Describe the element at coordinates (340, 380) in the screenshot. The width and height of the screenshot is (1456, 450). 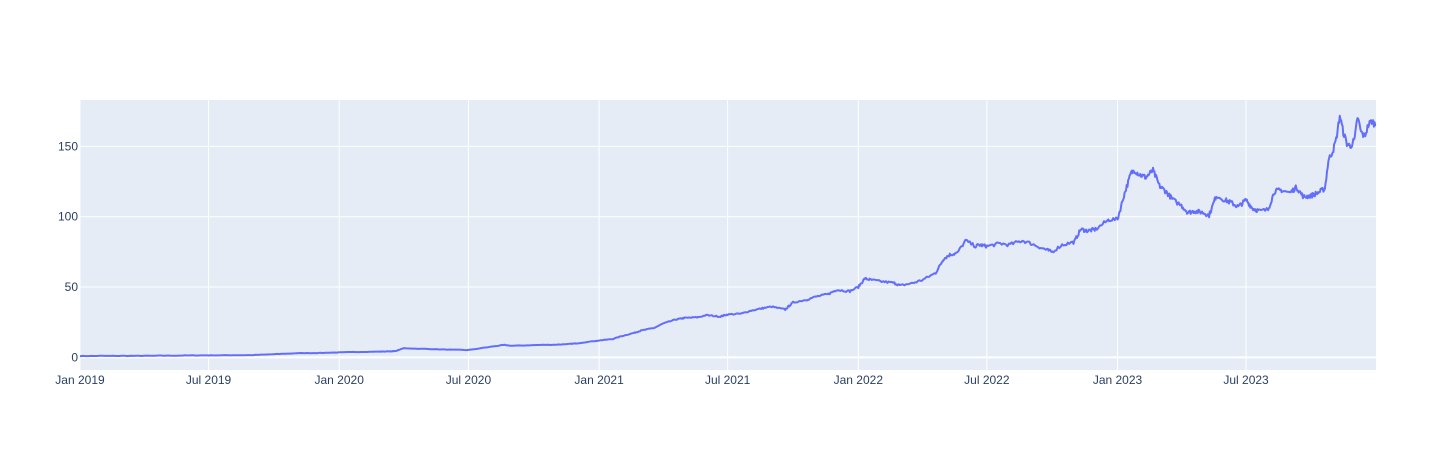
I see `x-tick-label: Jan 2020` at that location.